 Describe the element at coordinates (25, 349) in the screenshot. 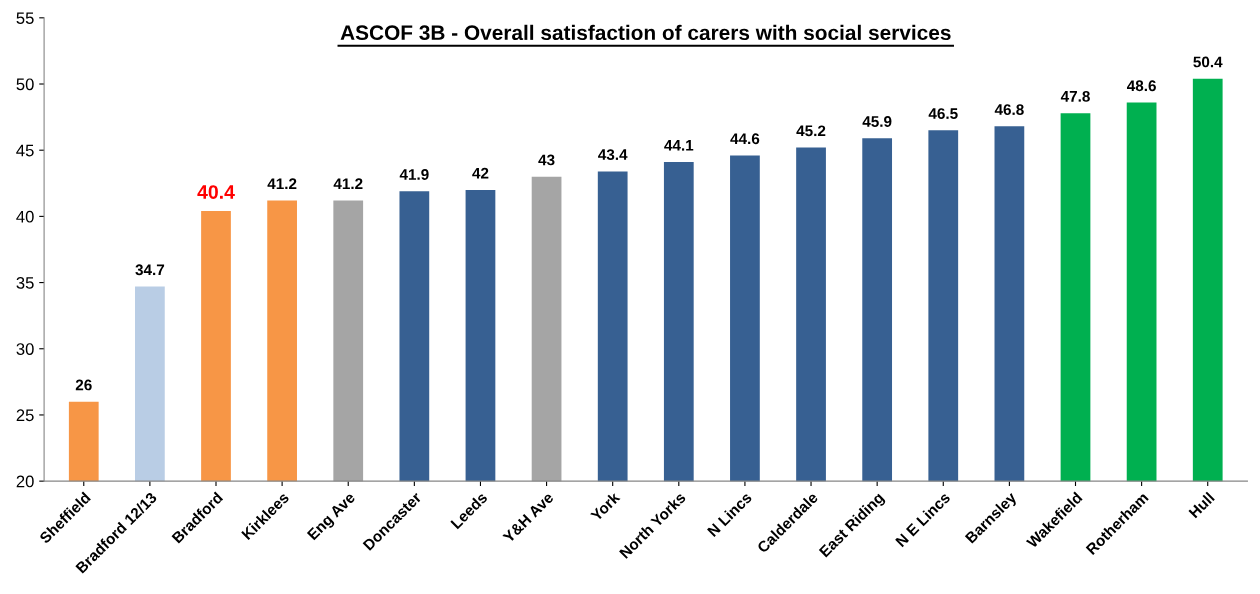

I see `y-tick-label: 30` at that location.